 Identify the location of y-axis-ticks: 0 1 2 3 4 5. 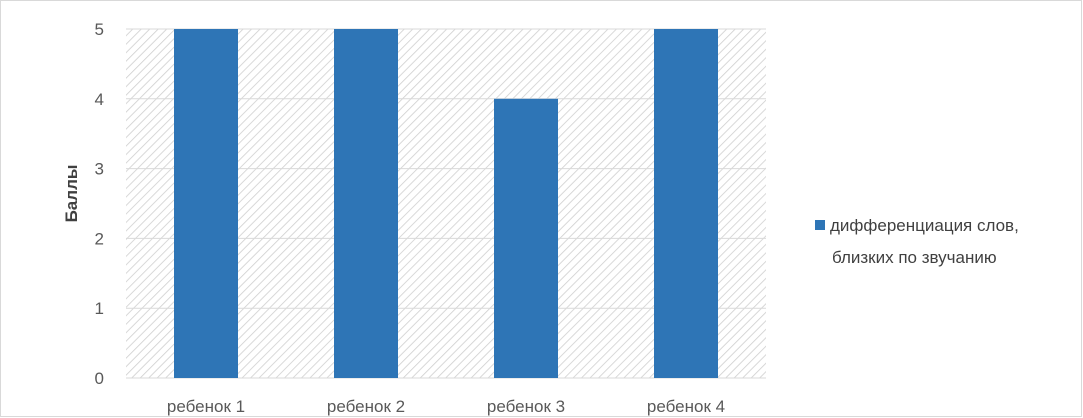
(99, 204).